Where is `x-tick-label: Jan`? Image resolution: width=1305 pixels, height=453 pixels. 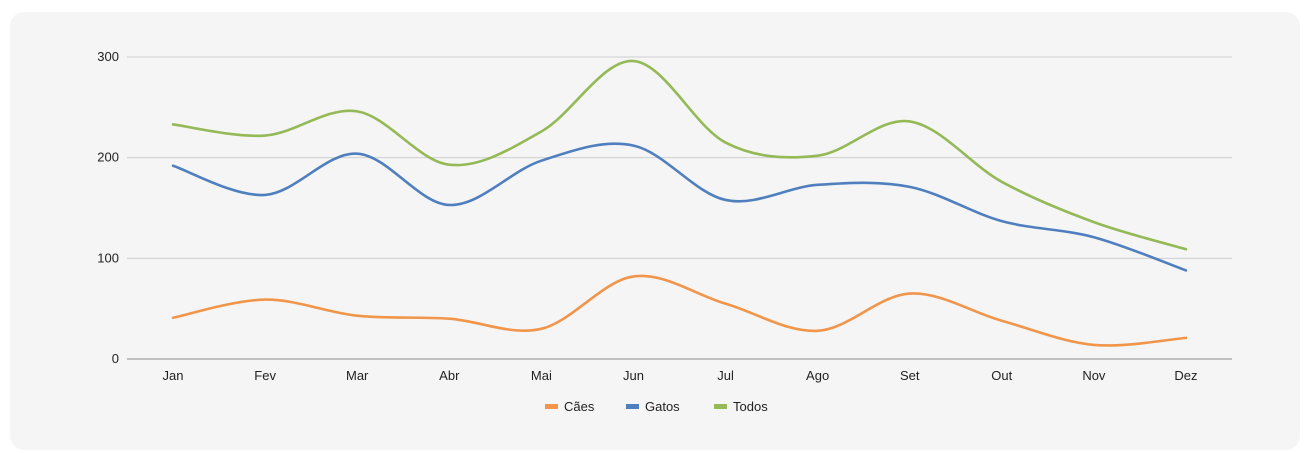
x-tick-label: Jan is located at coordinates (173, 375).